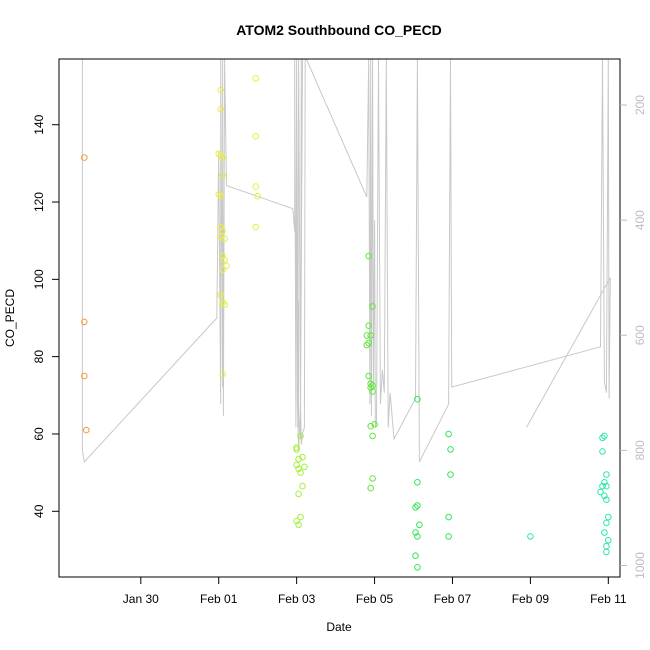 This screenshot has height=650, width=650. I want to click on x-tick-label: Jan 30, so click(141, 599).